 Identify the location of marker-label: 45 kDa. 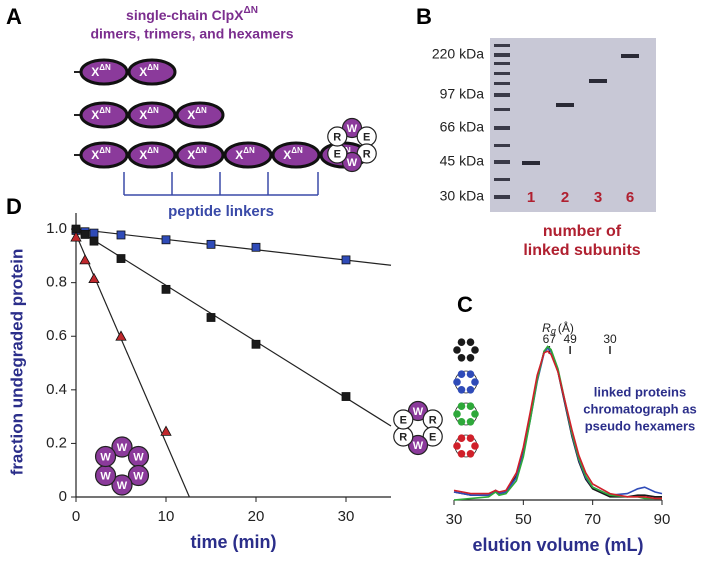
(462, 161).